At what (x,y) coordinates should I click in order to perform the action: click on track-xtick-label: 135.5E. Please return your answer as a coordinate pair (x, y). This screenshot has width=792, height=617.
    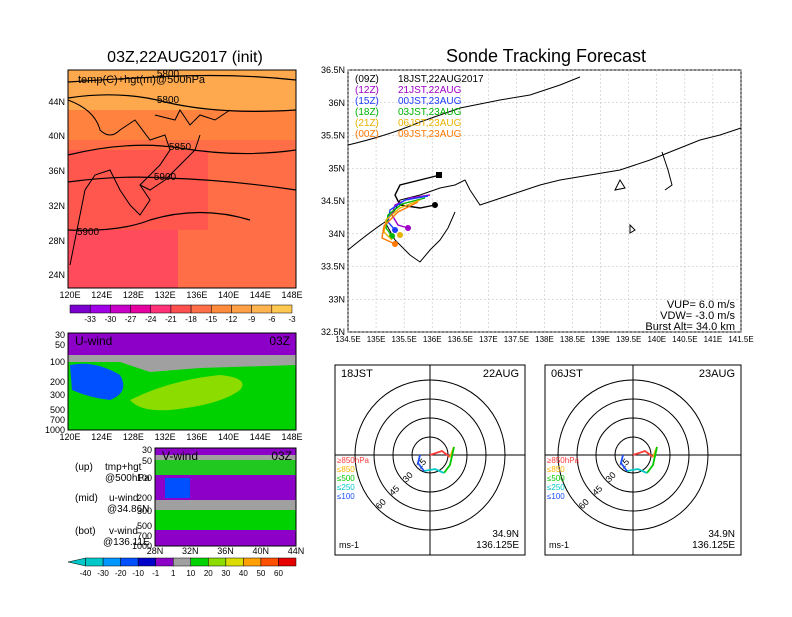
    Looking at the image, I should click on (403, 339).